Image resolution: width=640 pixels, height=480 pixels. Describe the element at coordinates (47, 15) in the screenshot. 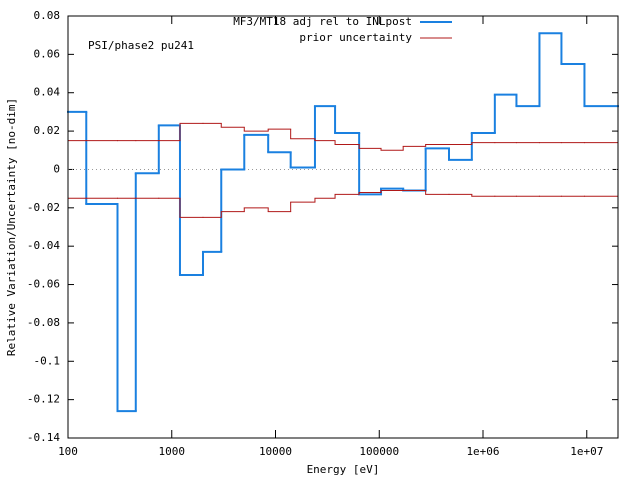

I see `y-tick-label: 0.08` at that location.